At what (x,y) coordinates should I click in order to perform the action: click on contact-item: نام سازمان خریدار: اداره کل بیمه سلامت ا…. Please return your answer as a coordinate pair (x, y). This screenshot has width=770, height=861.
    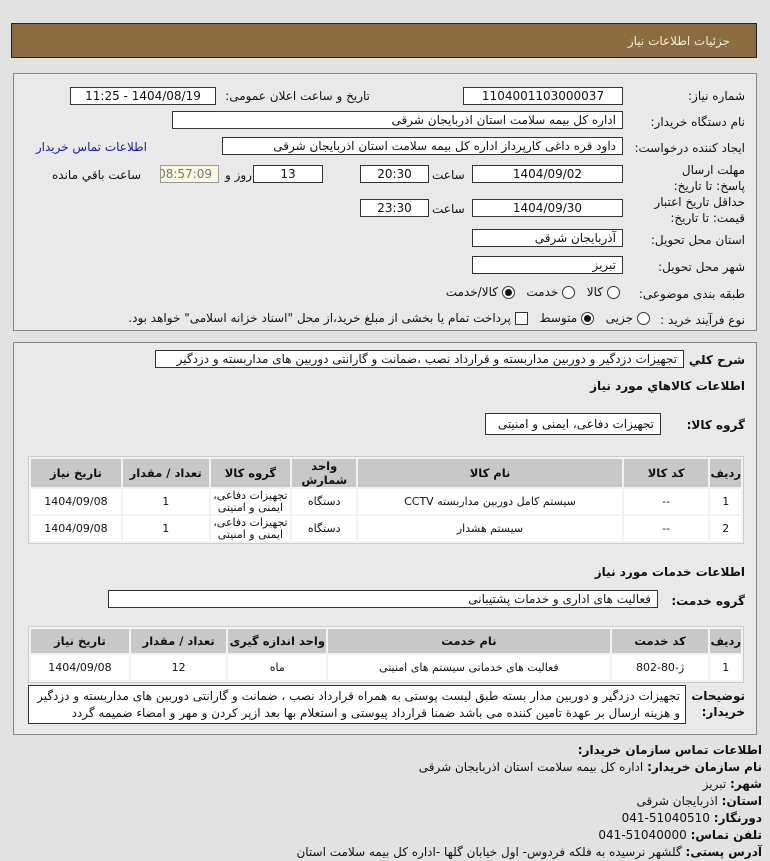
    Looking at the image, I should click on (529, 767).